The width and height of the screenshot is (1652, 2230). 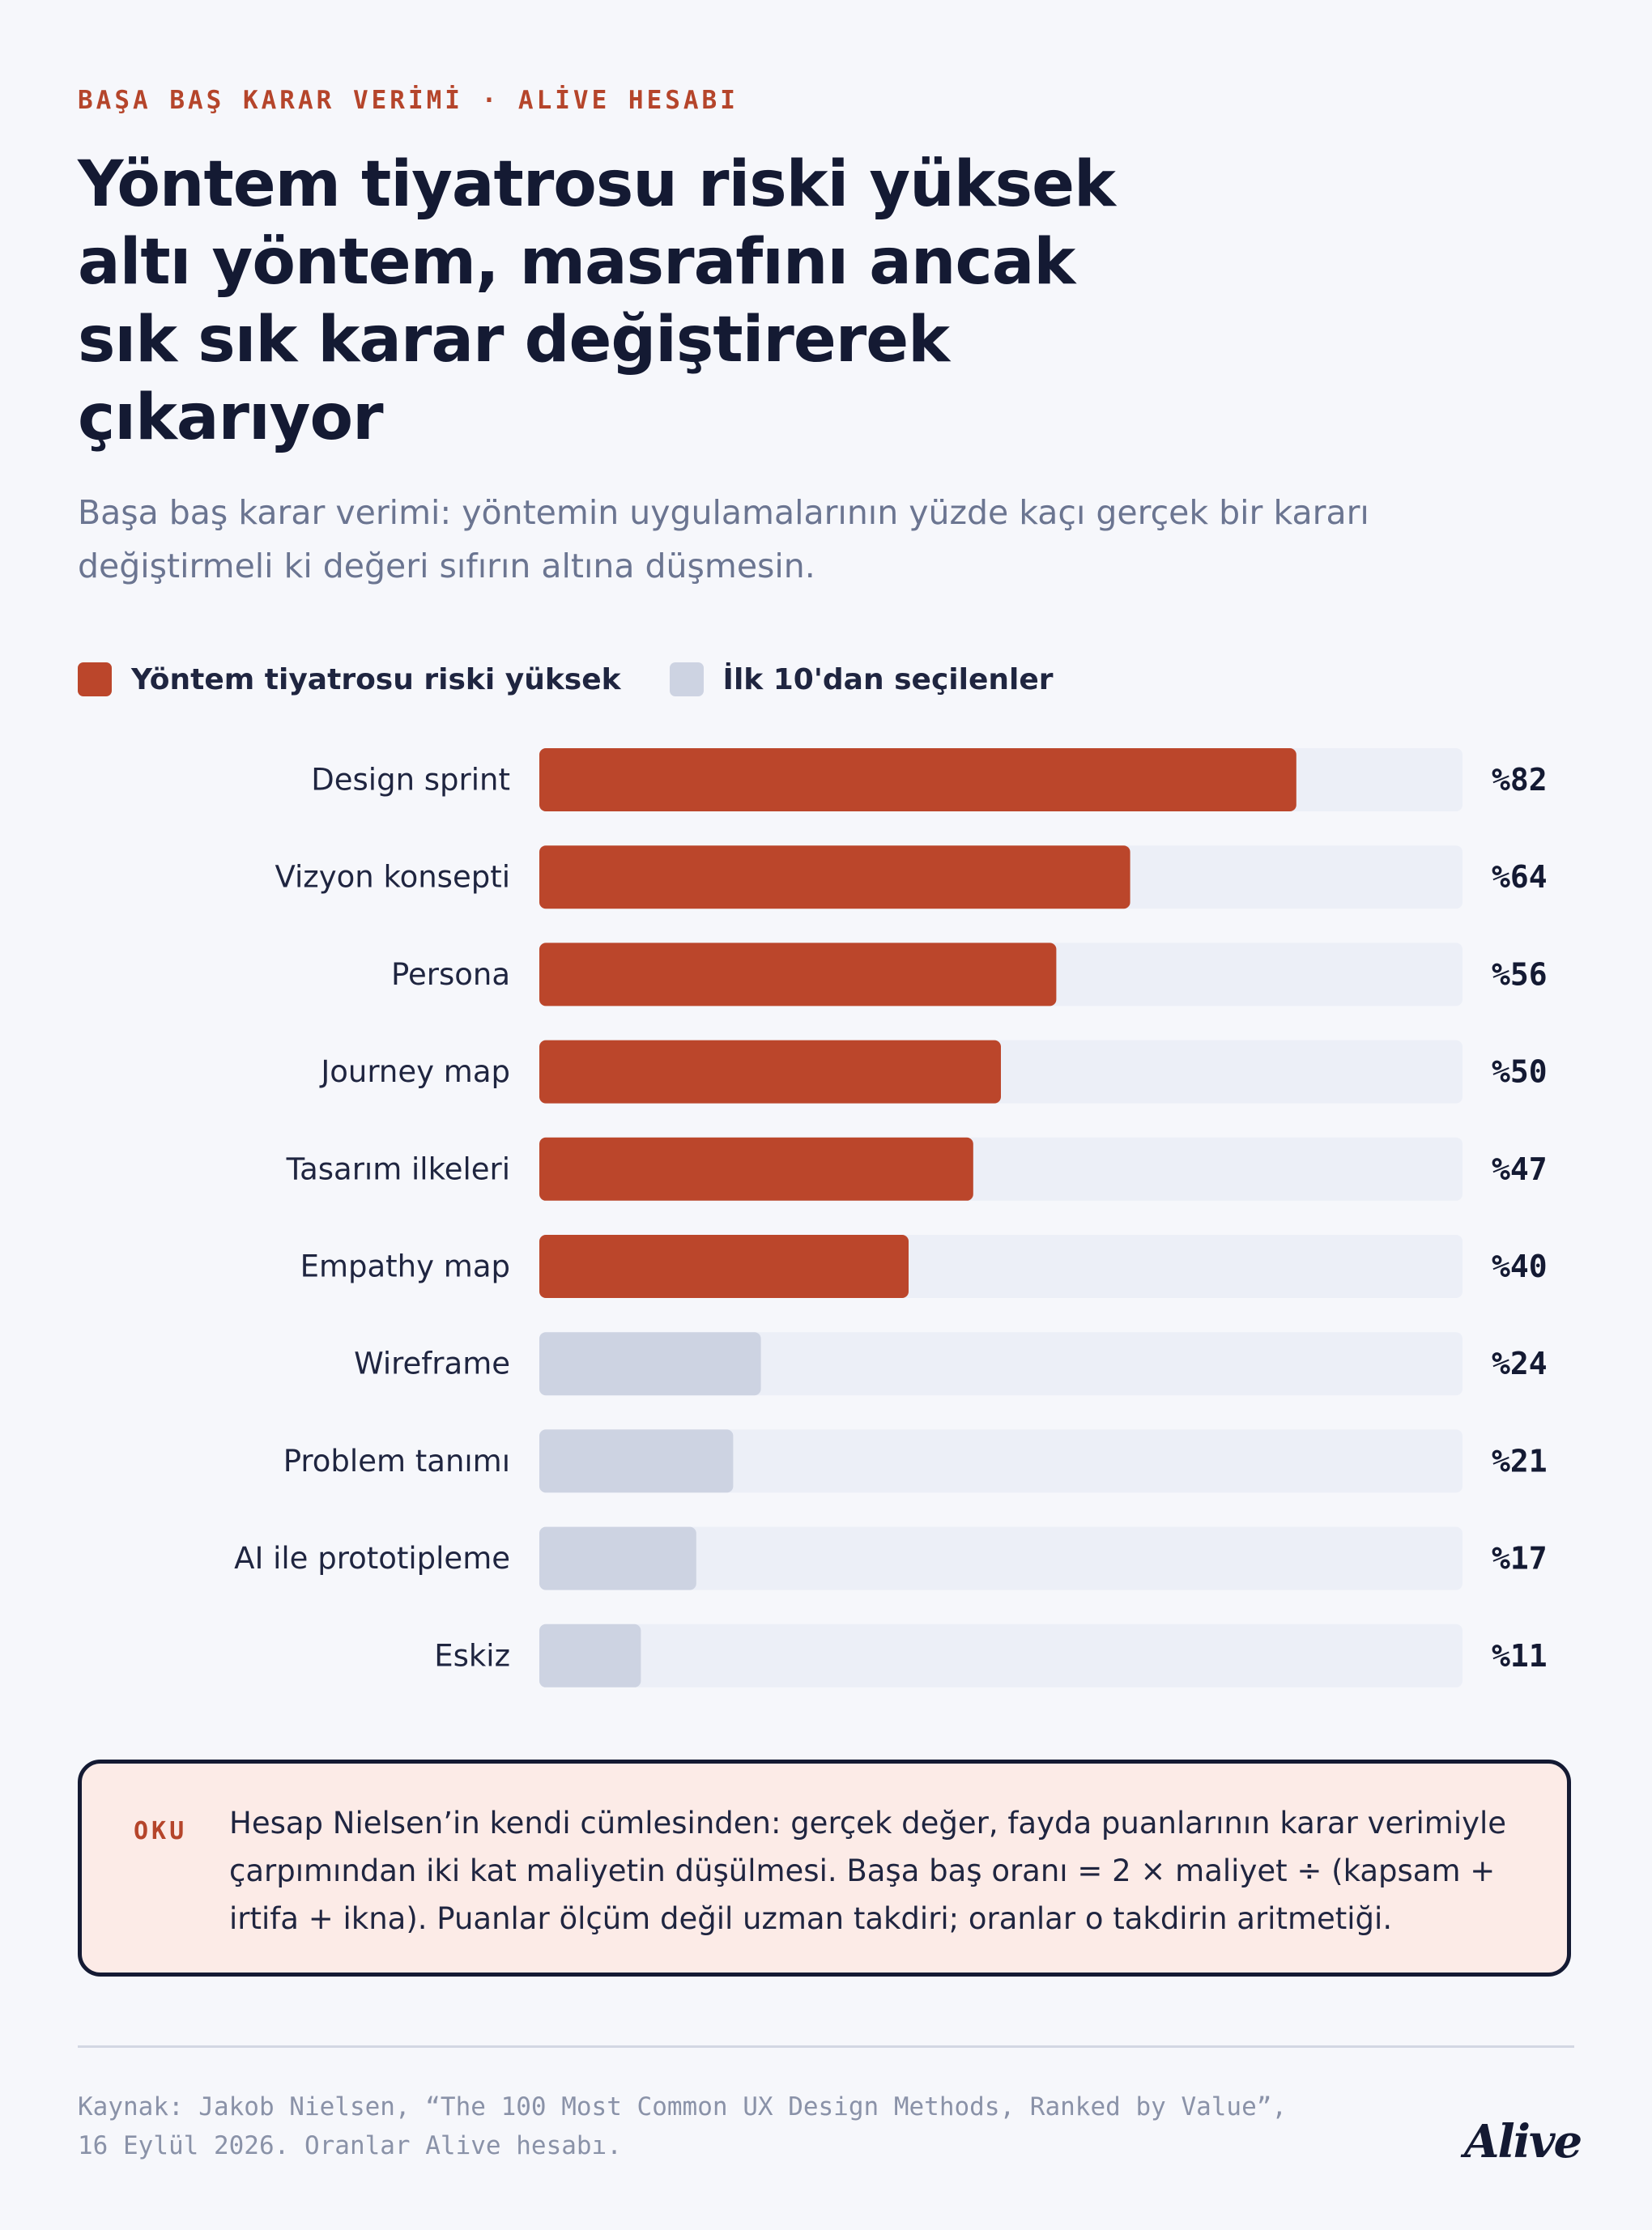 What do you see at coordinates (392, 877) in the screenshot?
I see `category-label: Vizyon konsepti` at bounding box center [392, 877].